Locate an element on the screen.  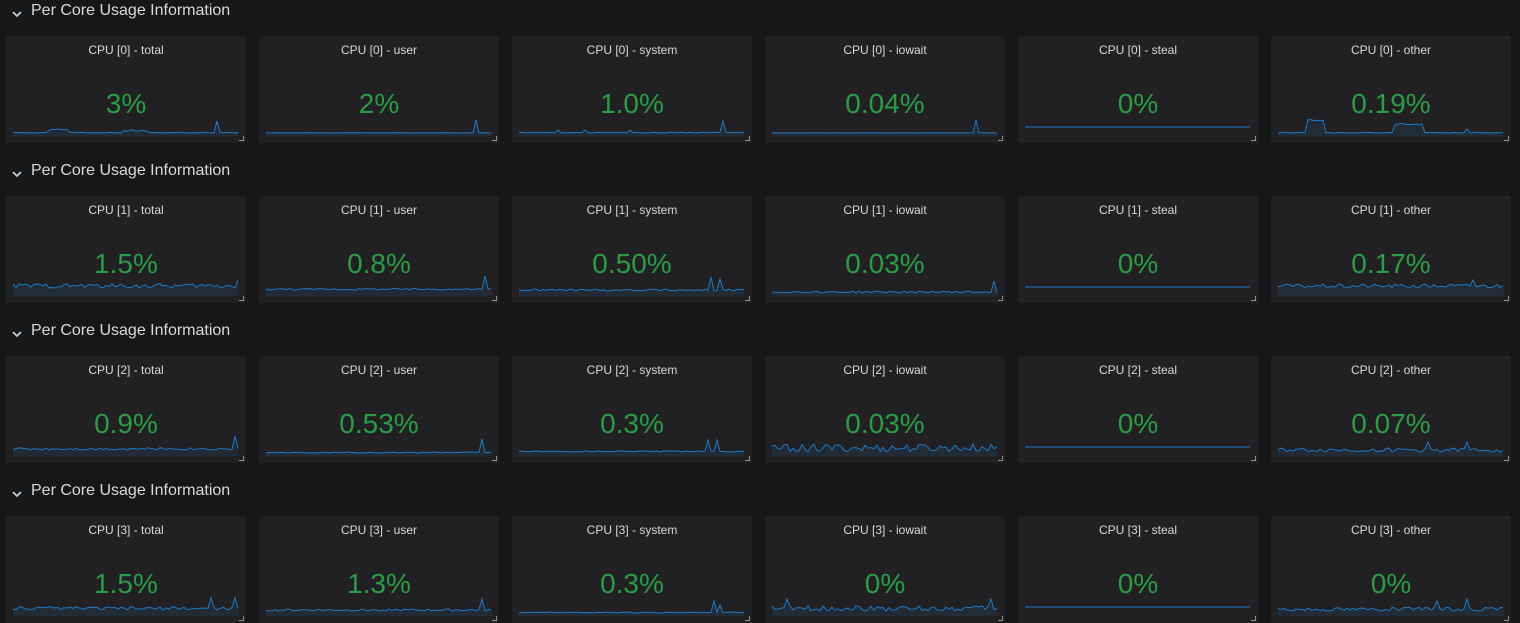
panel-title: CPU [0] - steal is located at coordinates (1138, 50).